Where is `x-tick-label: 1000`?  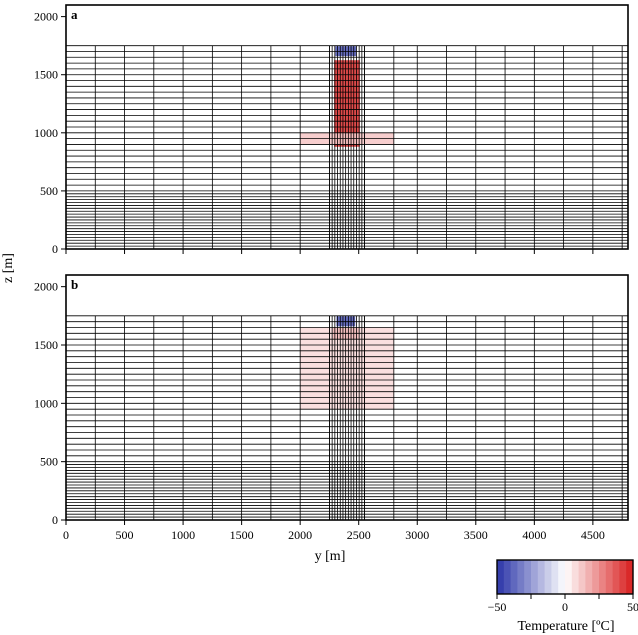 x-tick-label: 1000 is located at coordinates (183, 535).